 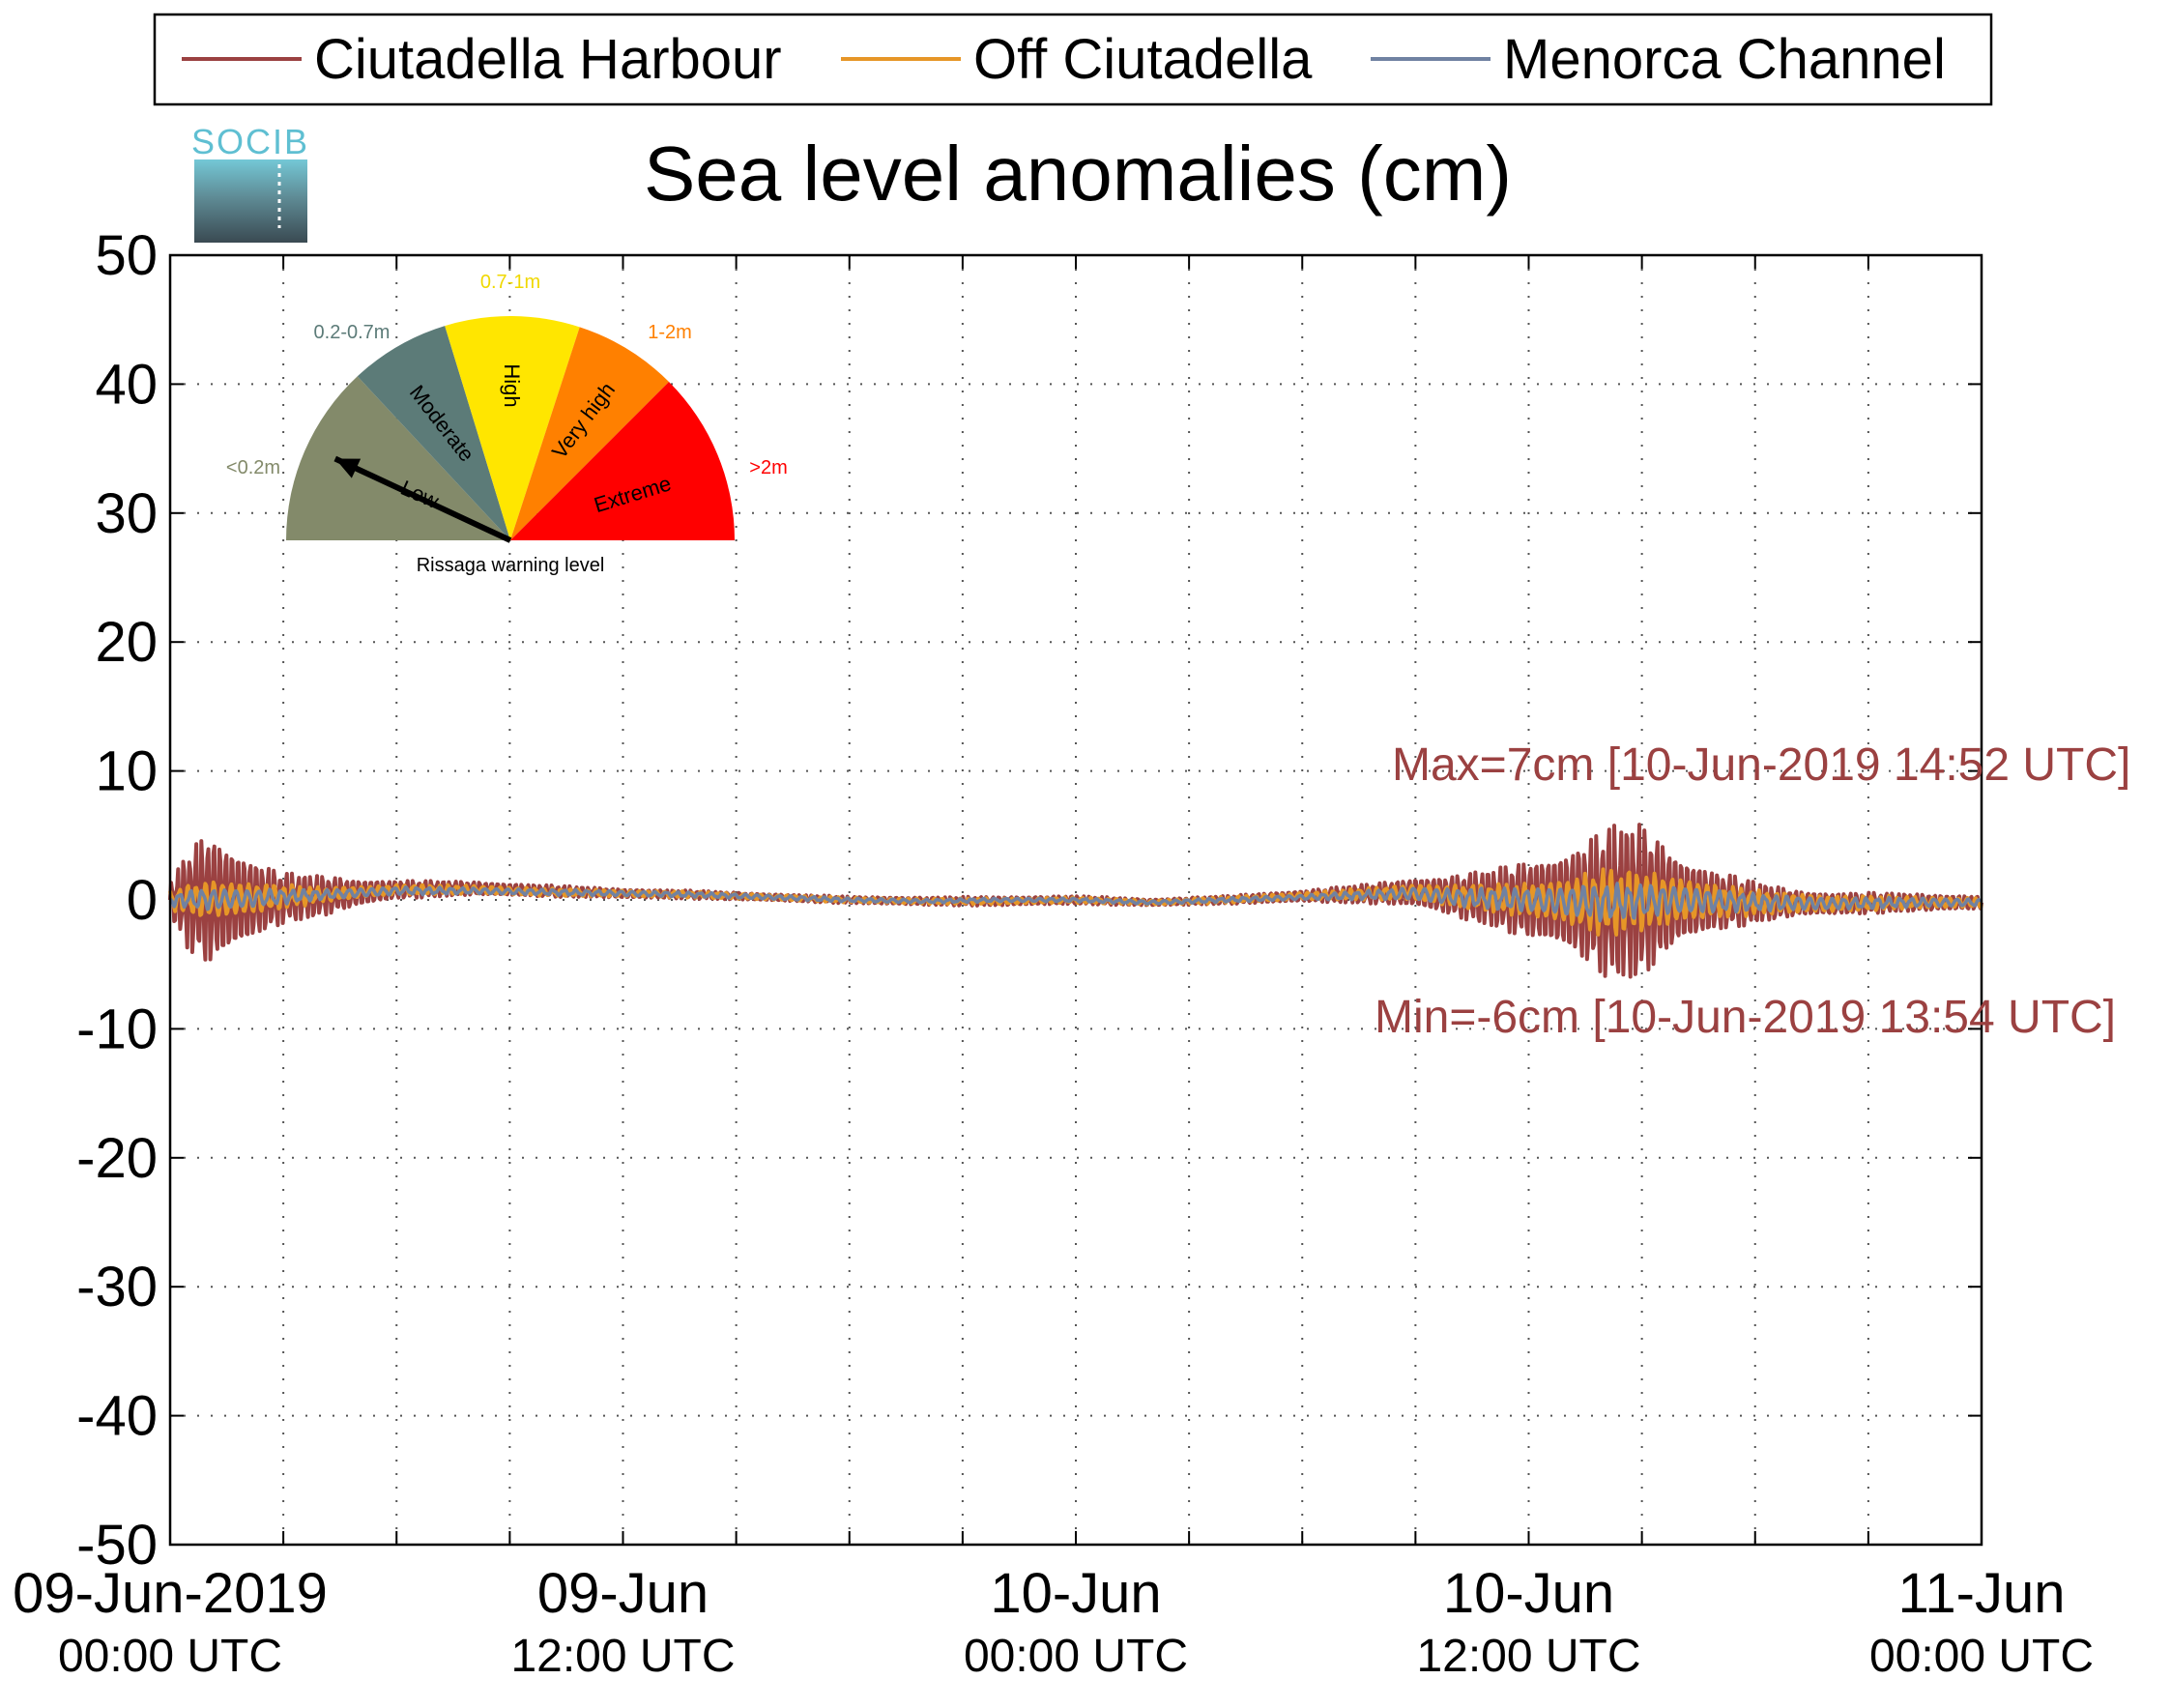 What do you see at coordinates (1981, 1593) in the screenshot?
I see `x-tick-label-date: 11-Jun` at bounding box center [1981, 1593].